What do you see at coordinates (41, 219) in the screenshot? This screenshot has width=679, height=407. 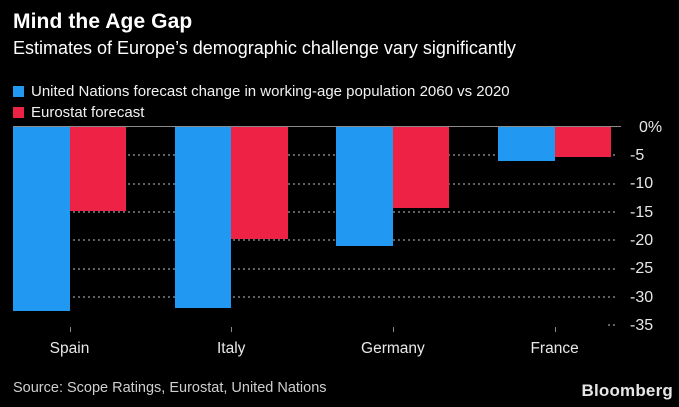 I see `bar-spain-un` at bounding box center [41, 219].